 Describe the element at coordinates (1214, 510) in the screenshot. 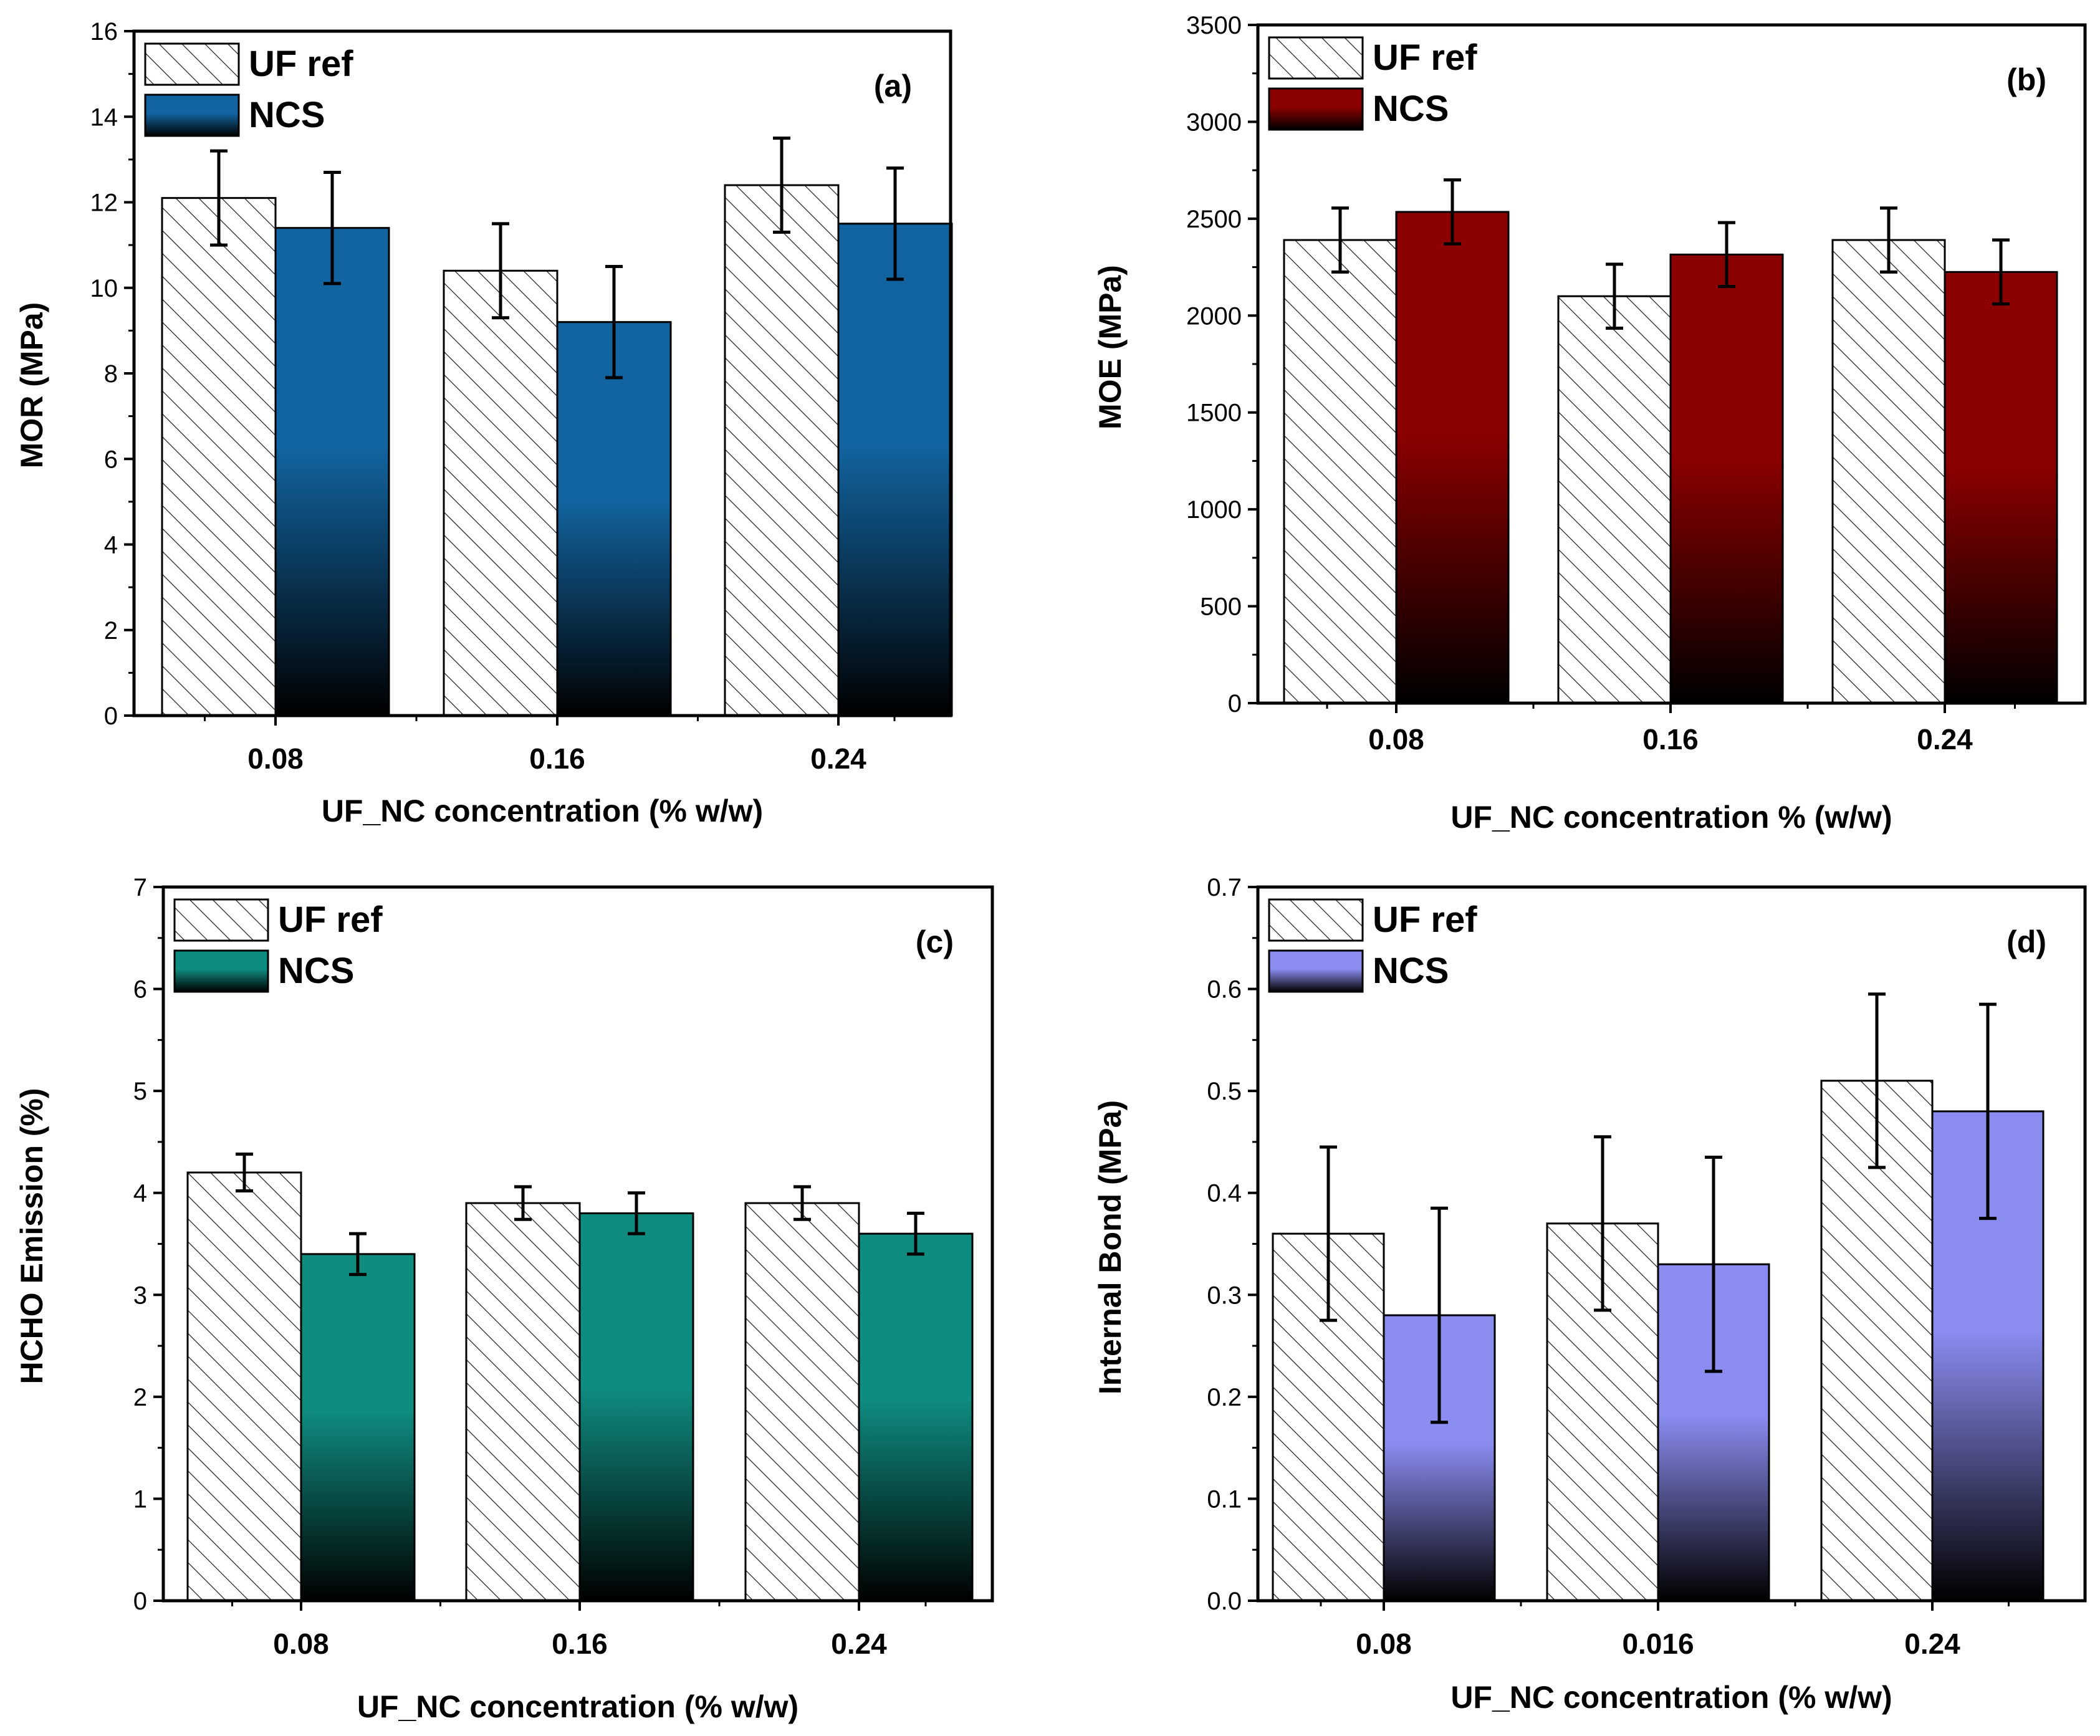

I see `ytick-label-b-2: 1000` at that location.